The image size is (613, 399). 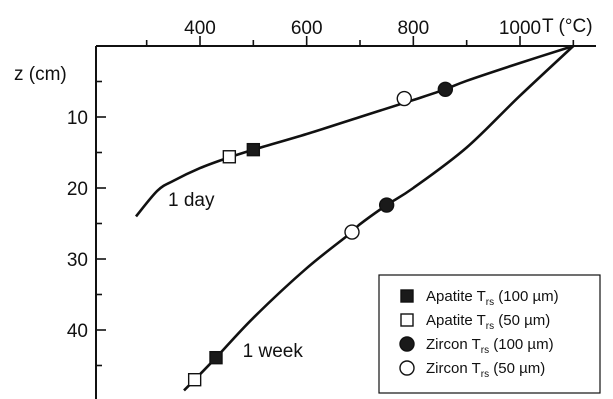 What do you see at coordinates (307, 28) in the screenshot?
I see `x-tick-label: 600` at bounding box center [307, 28].